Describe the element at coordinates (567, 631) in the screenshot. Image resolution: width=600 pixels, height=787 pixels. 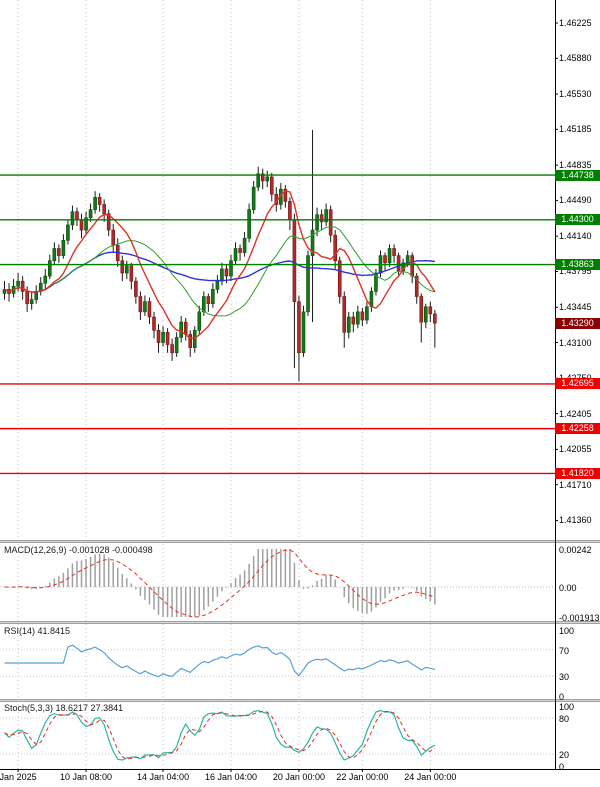
I see `rsi-axis-tick: 100` at that location.